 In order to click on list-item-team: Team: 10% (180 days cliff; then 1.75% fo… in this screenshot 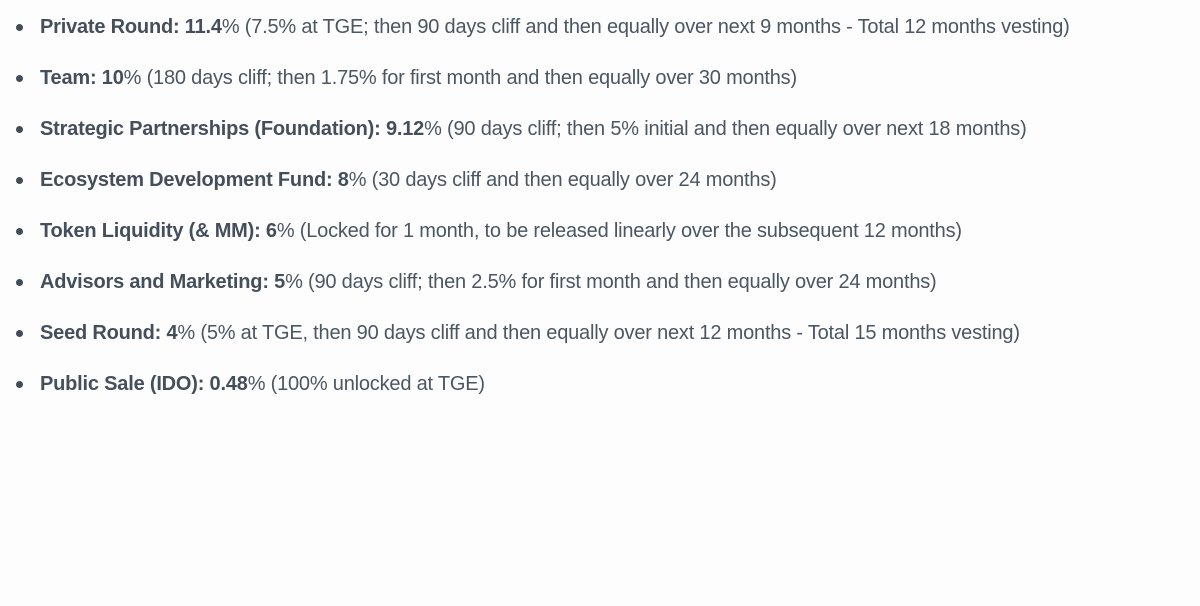, I will do `click(594, 78)`.